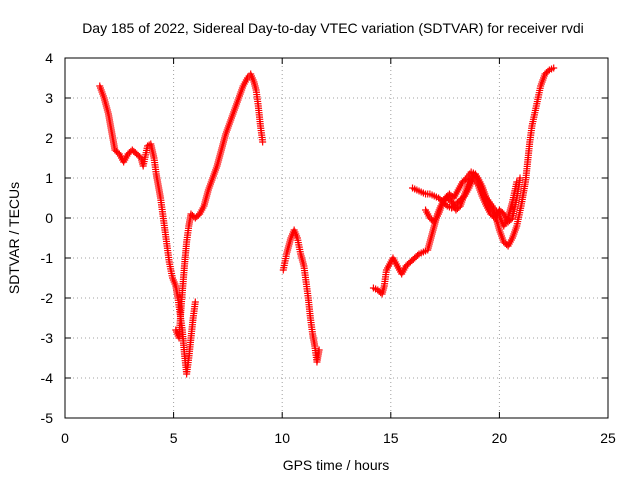 This screenshot has height=480, width=640. I want to click on x-axis-title: GPS time / hours, so click(336, 465).